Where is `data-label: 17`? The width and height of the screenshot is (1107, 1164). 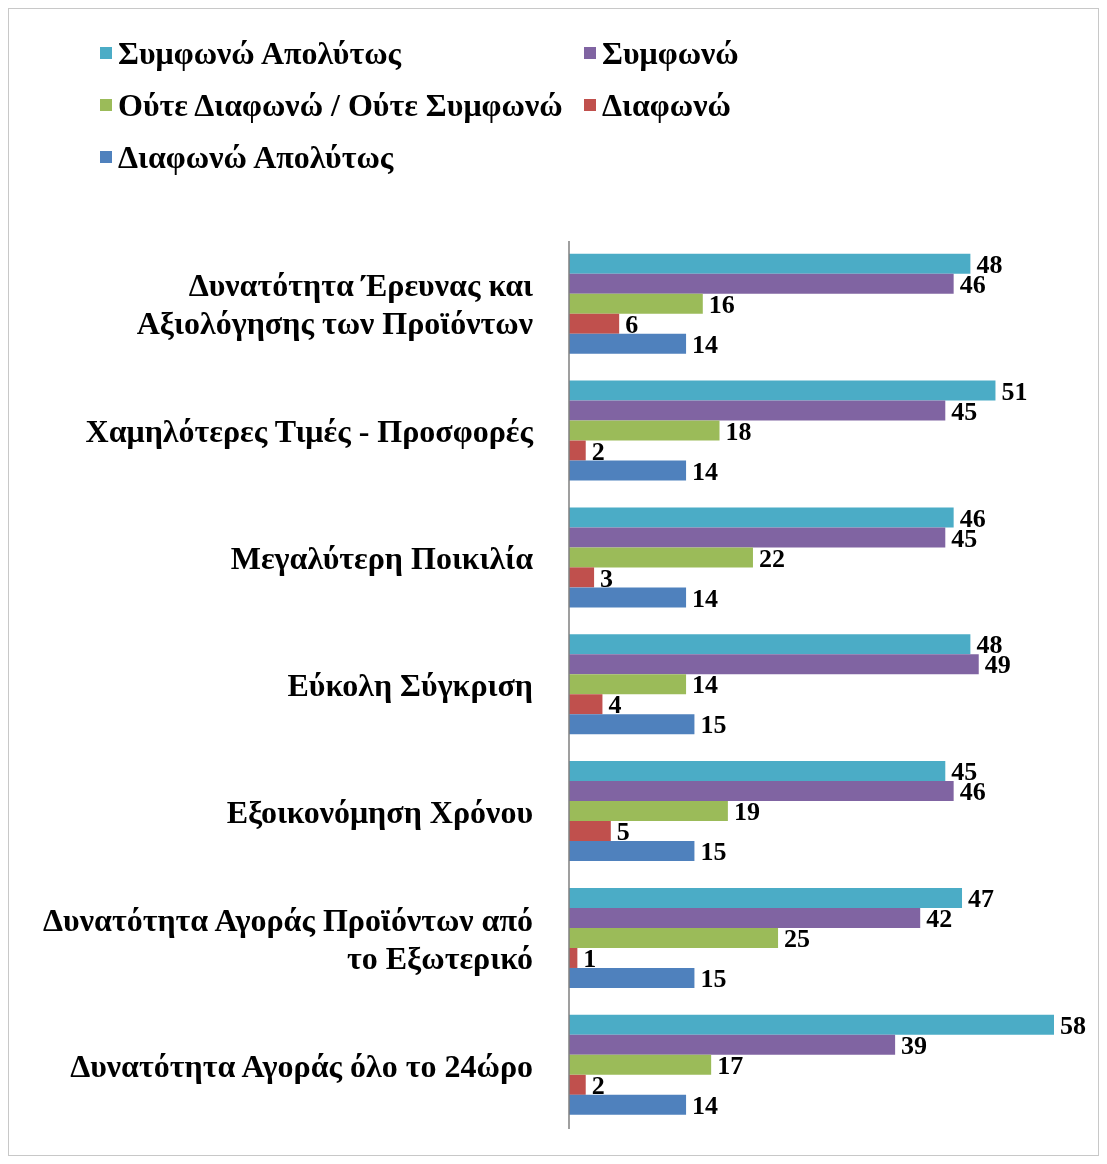
data-label: 17 is located at coordinates (730, 1066).